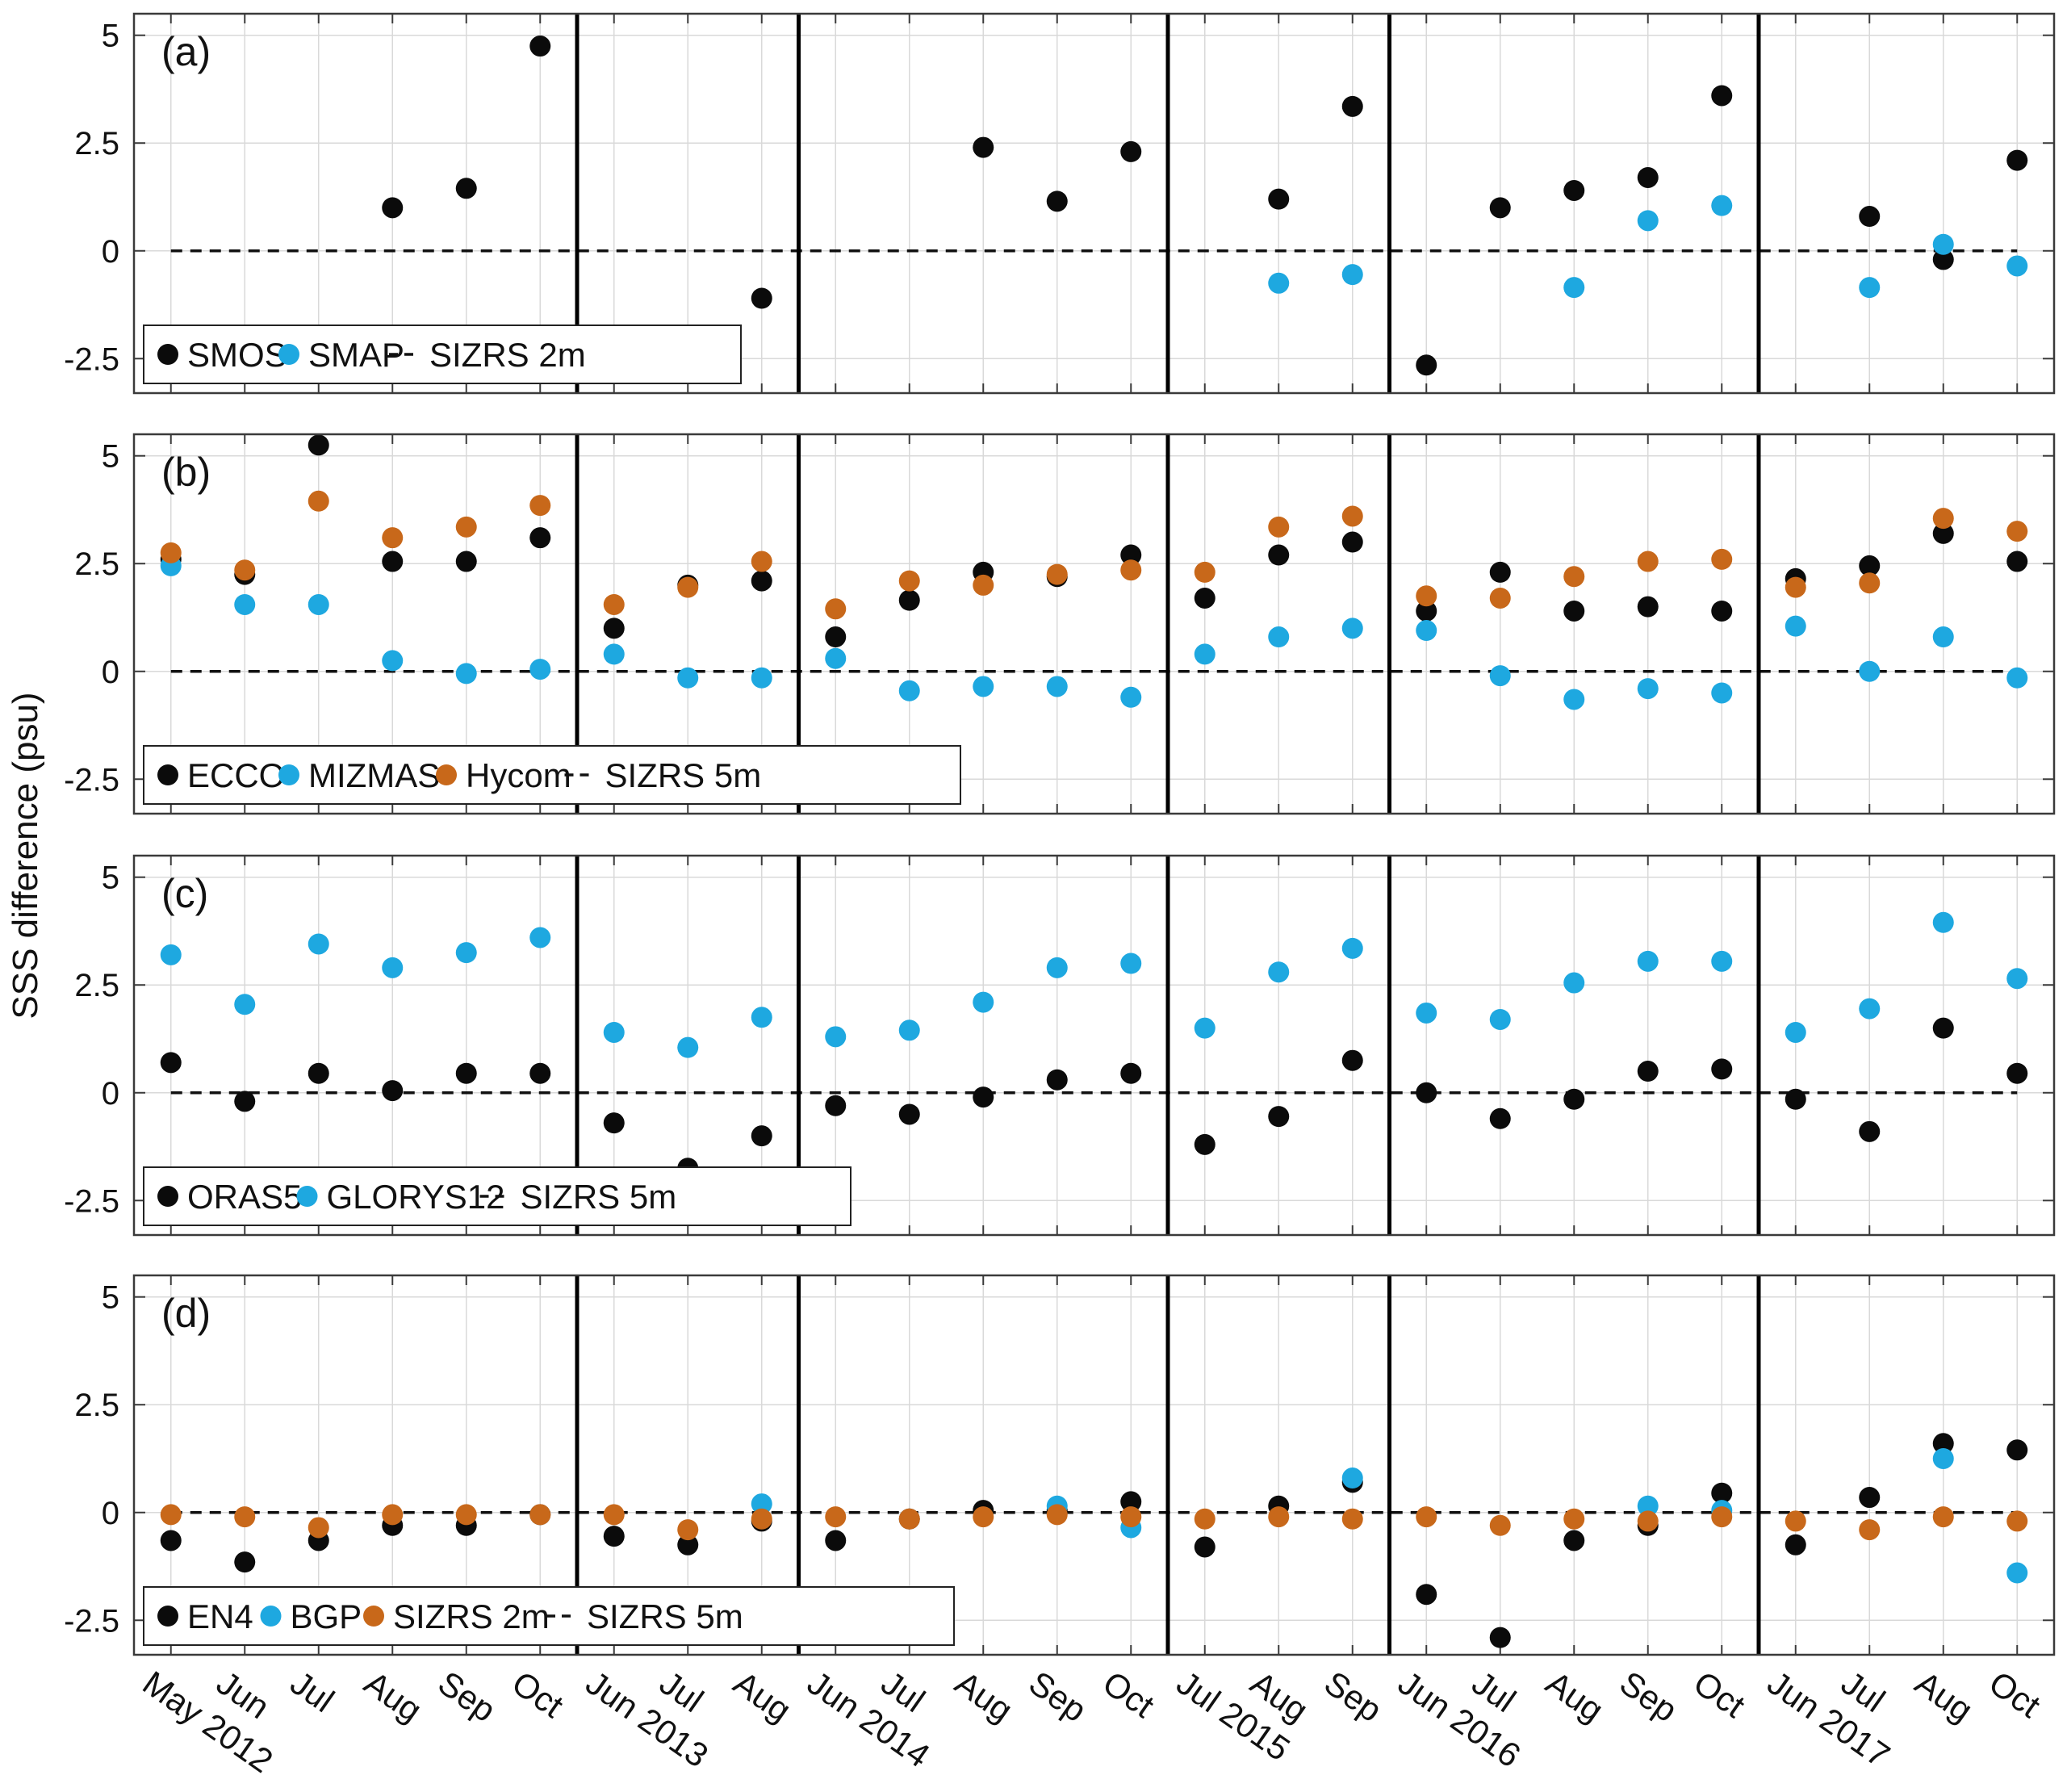  What do you see at coordinates (220, 1616) in the screenshot?
I see `legend-label: EN4` at bounding box center [220, 1616].